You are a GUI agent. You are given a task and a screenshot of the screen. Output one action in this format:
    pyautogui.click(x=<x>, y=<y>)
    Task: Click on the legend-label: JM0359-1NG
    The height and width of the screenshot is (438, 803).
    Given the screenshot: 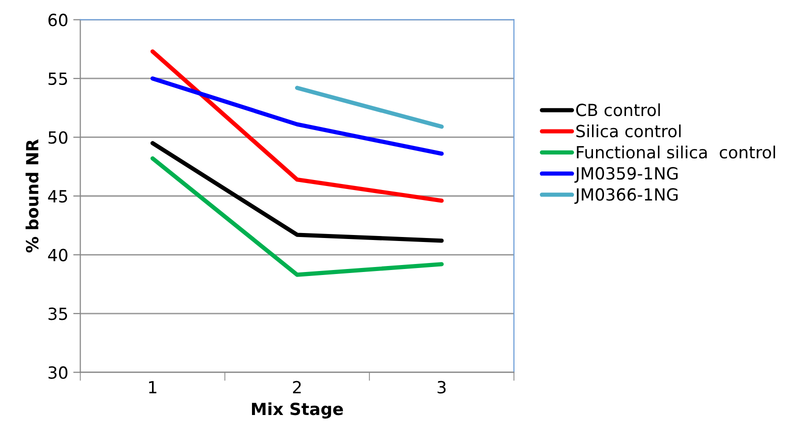 What is the action you would take?
    pyautogui.click(x=626, y=175)
    